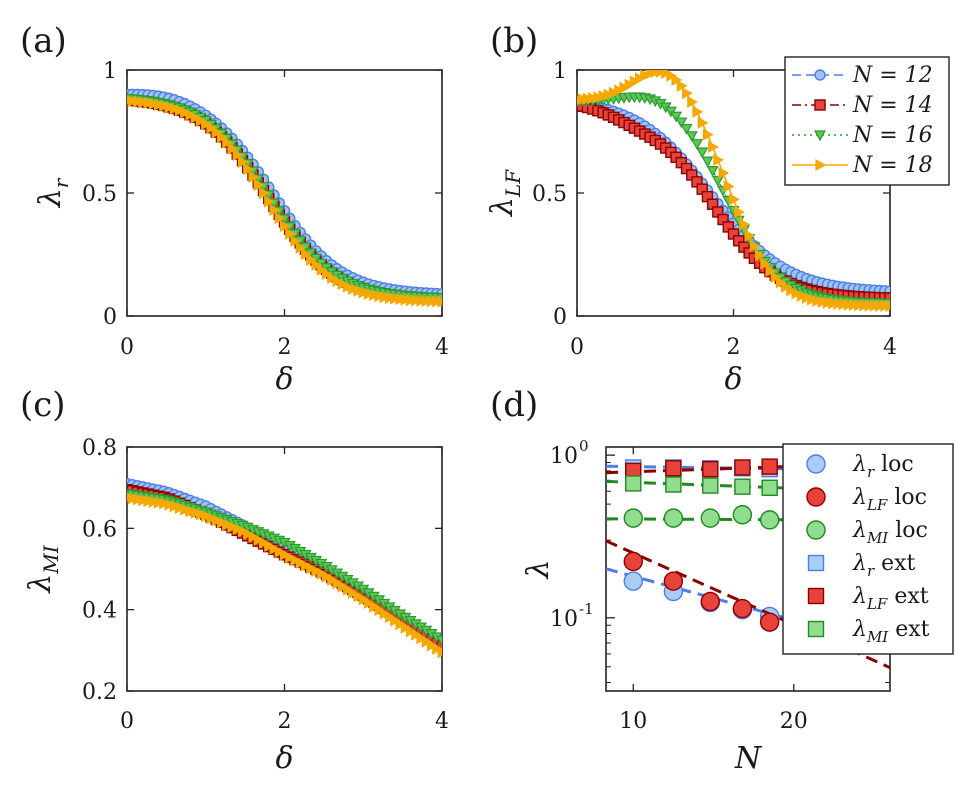  Describe the element at coordinates (284, 379) in the screenshot. I see `x-axis-label: δ` at that location.